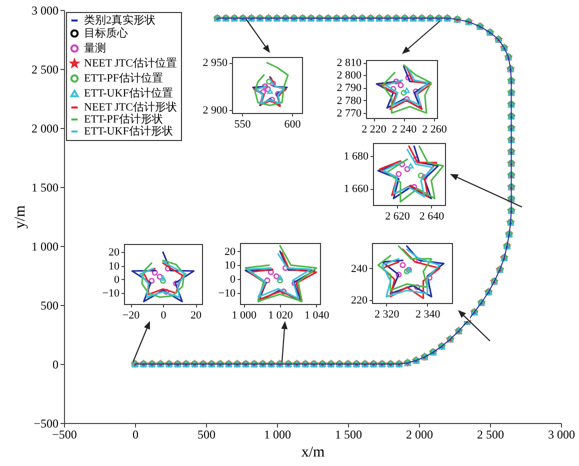 This screenshot has height=466, width=579. Describe the element at coordinates (349, 113) in the screenshot. I see `y-tick-label: 2 770` at that location.